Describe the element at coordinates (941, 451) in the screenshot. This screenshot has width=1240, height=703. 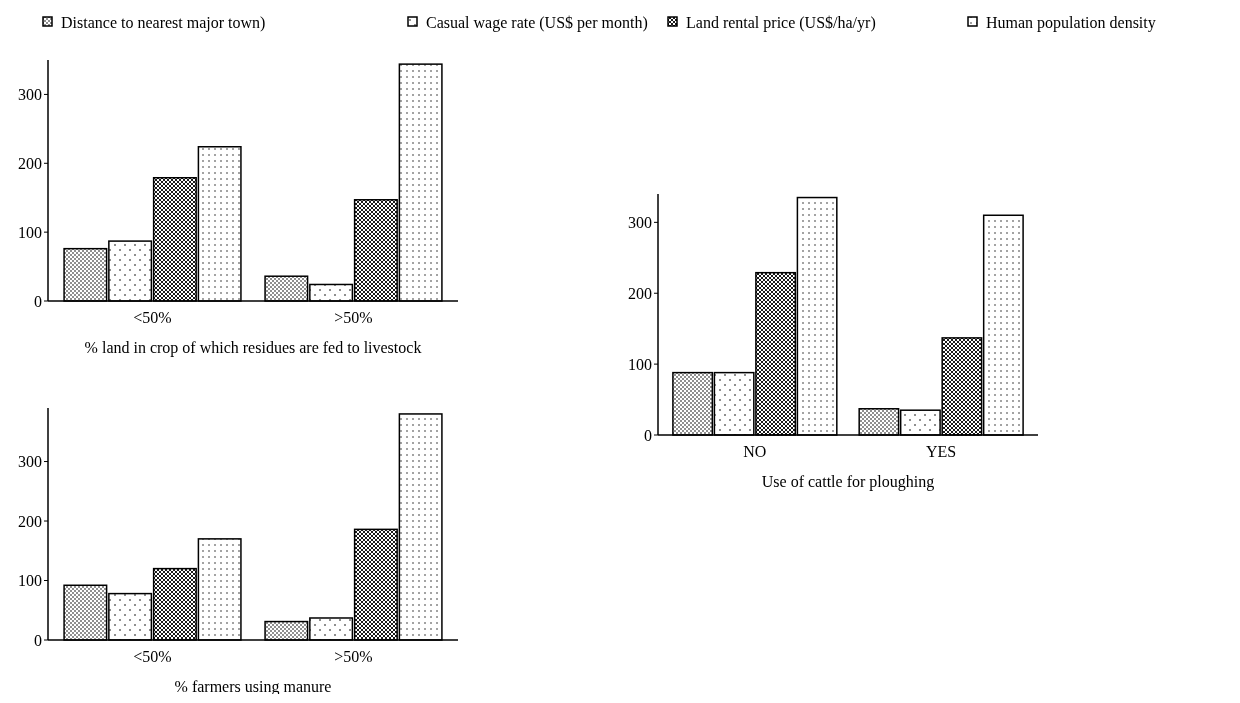
I see `x-tick-label: YES` at that location.